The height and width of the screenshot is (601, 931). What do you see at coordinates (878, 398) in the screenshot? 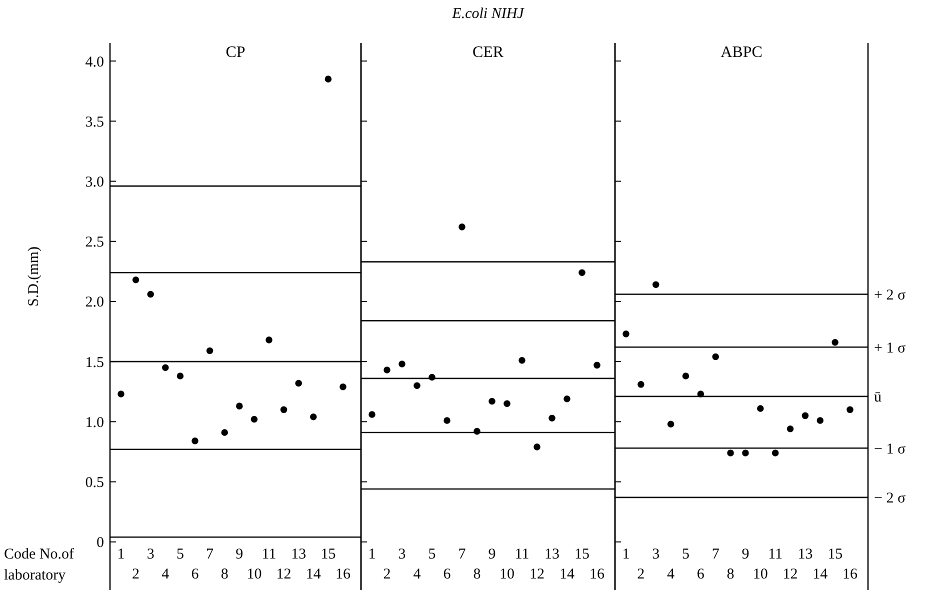
I see `ref-line-label: ū` at bounding box center [878, 398].